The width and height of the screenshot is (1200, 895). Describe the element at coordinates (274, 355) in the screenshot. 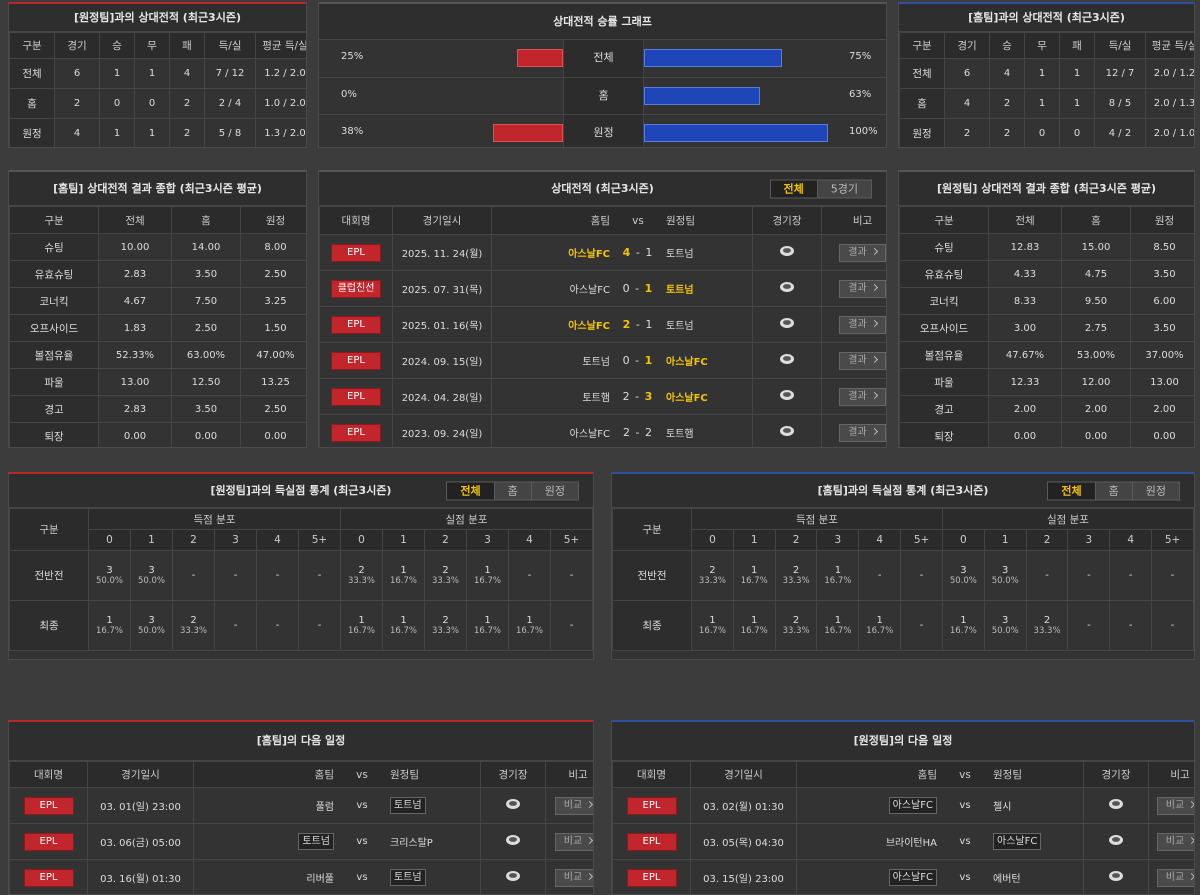

I see `cell: 47.00%` at that location.